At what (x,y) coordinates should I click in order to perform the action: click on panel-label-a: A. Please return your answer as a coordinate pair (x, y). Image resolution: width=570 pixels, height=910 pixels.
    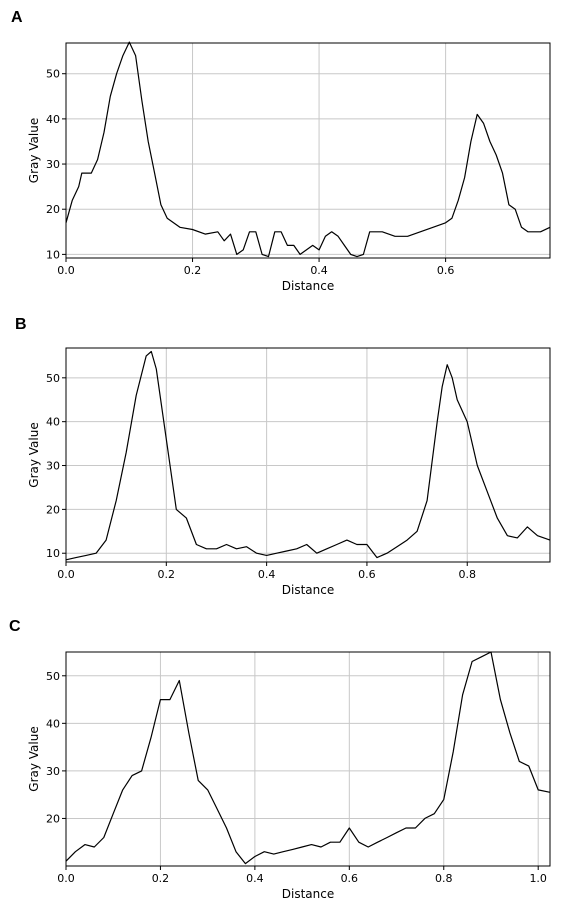
    Looking at the image, I should click on (17, 17).